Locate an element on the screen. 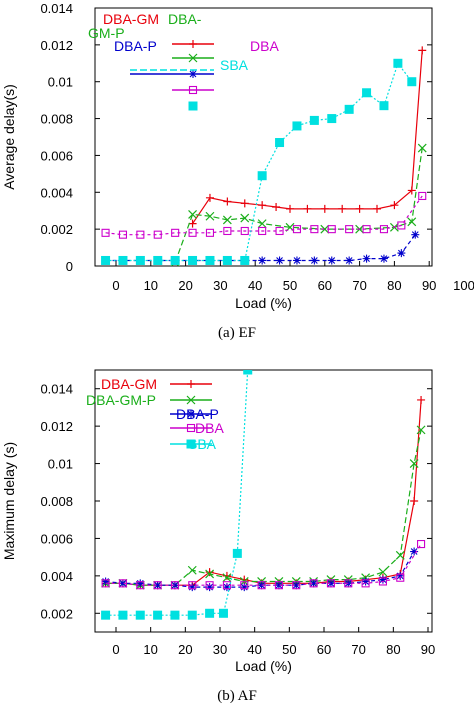  series-line-sba is located at coordinates (177, 493).